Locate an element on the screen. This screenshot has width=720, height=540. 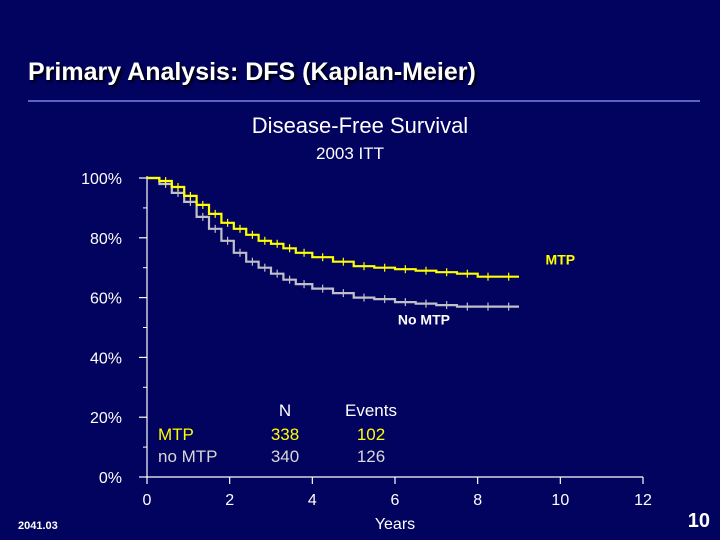
y-tick-label: 60% is located at coordinates (106, 299).